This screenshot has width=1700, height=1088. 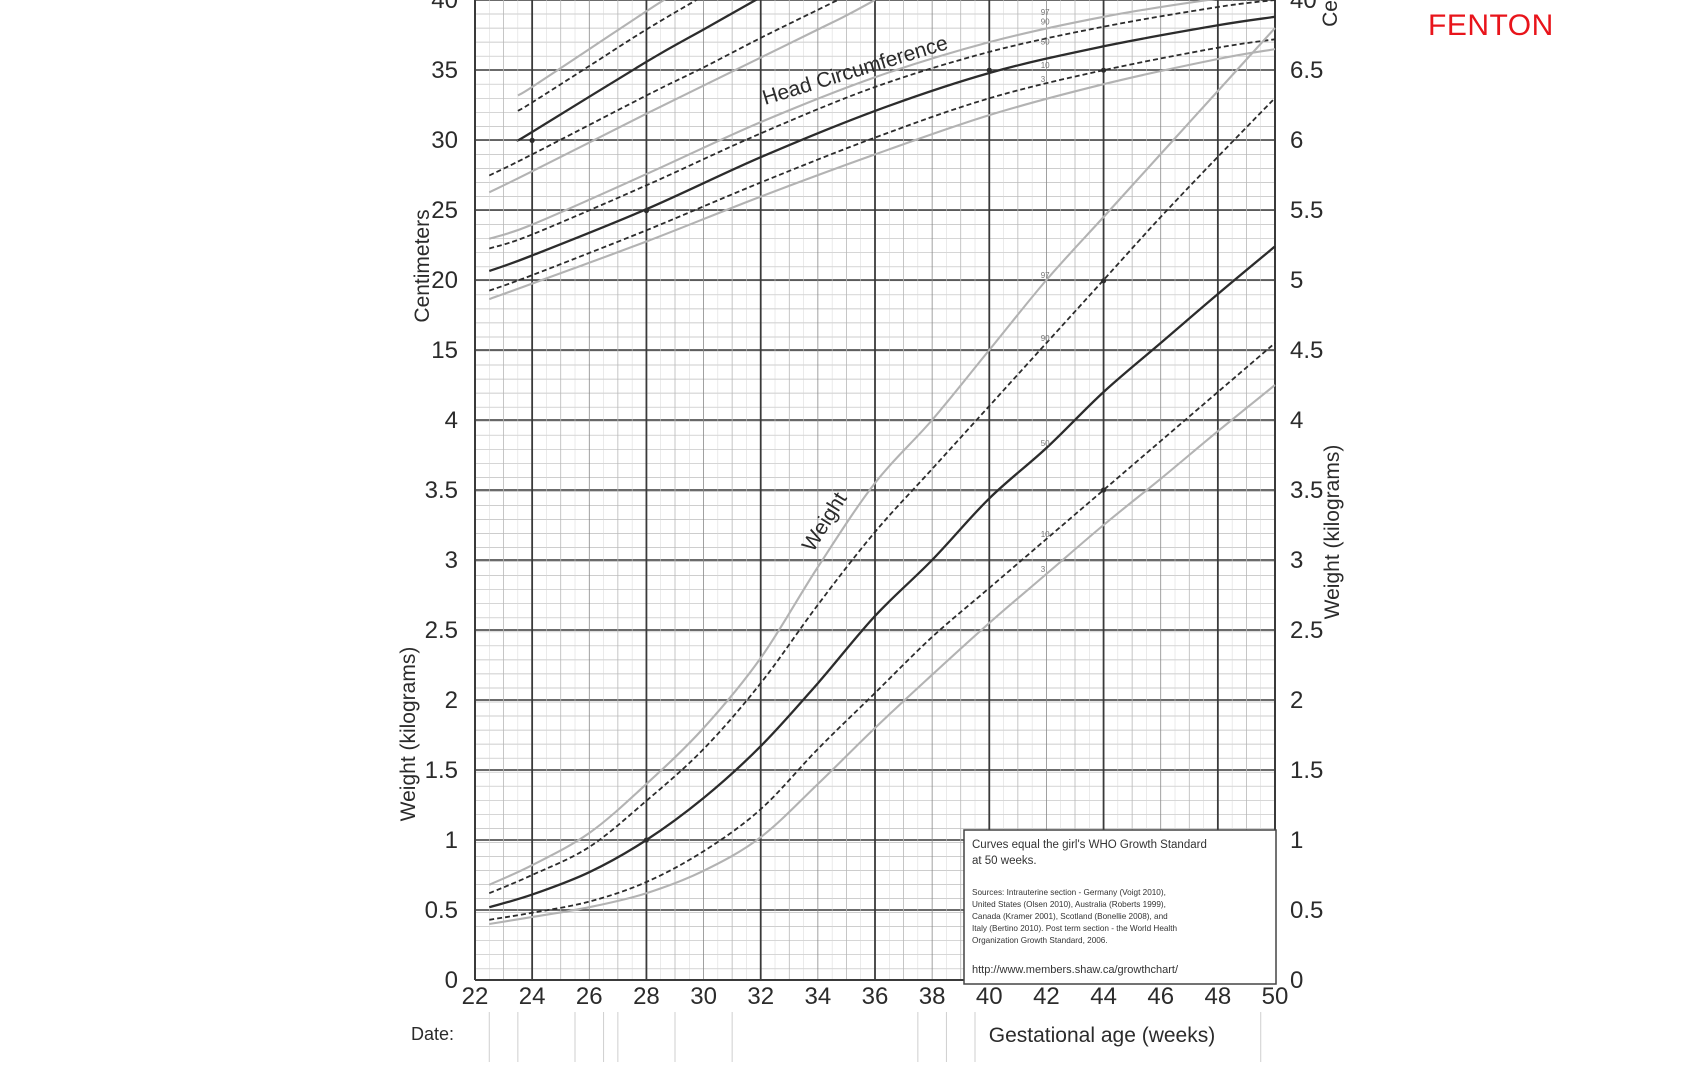 What do you see at coordinates (444, 140) in the screenshot?
I see `left-tick-label: 30` at bounding box center [444, 140].